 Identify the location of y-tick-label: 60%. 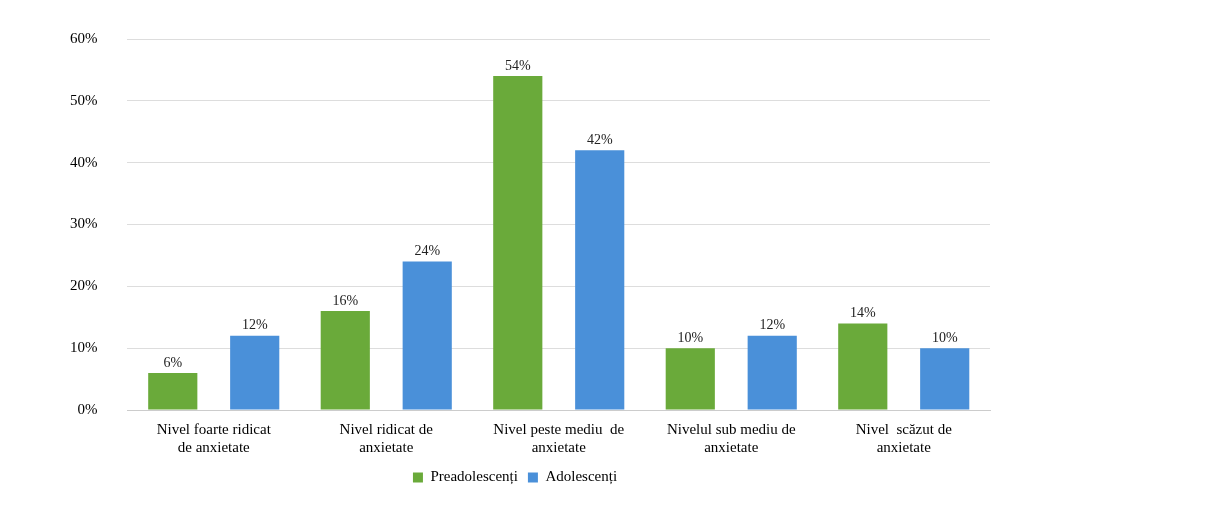
(84, 37).